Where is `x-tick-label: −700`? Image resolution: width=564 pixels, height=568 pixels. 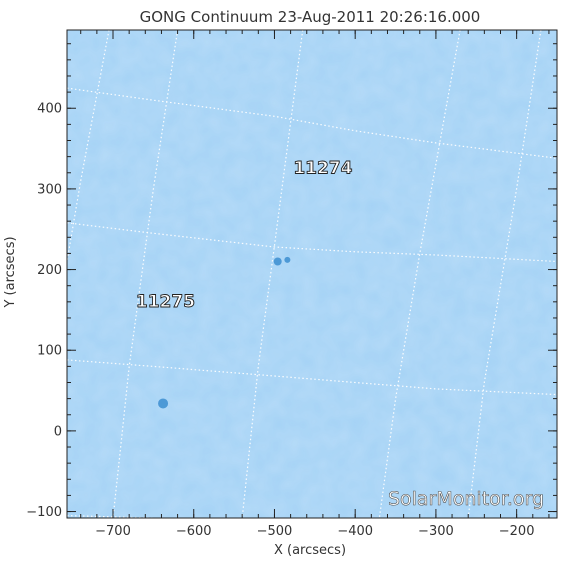
x-tick-label: −700 is located at coordinates (113, 531).